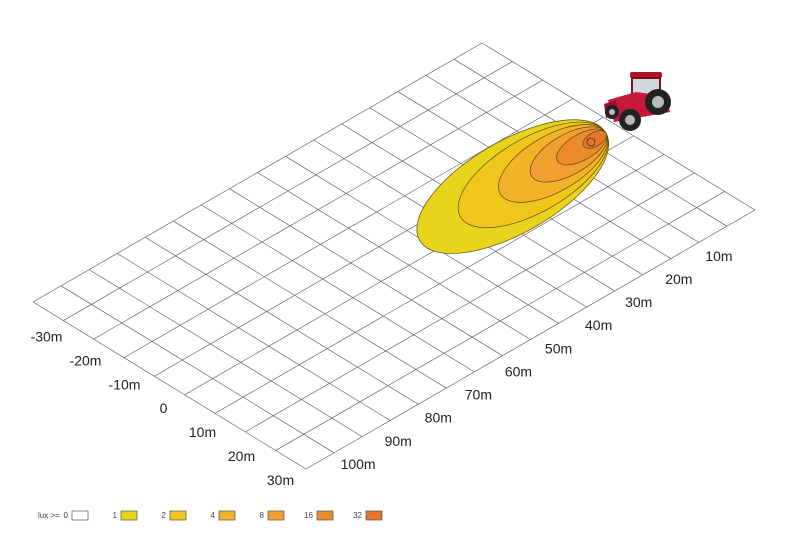  I want to click on lux-contours, so click(513, 186).